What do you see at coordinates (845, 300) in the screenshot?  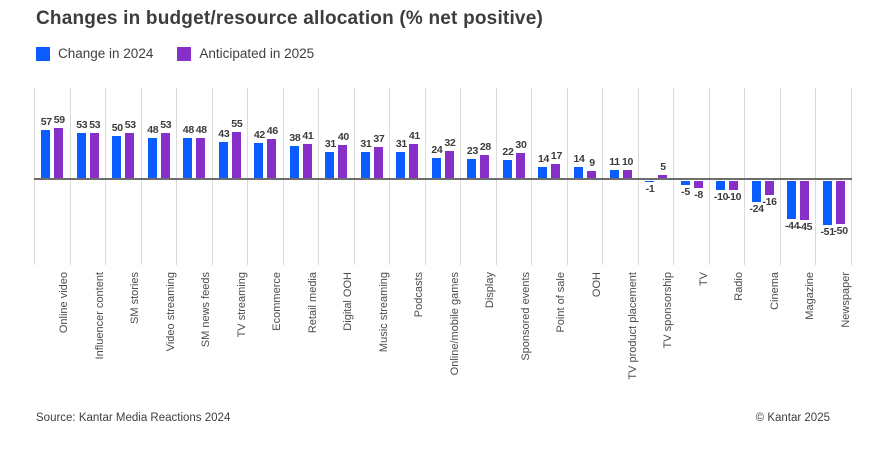 I see `category-label: Newspaper` at bounding box center [845, 300].